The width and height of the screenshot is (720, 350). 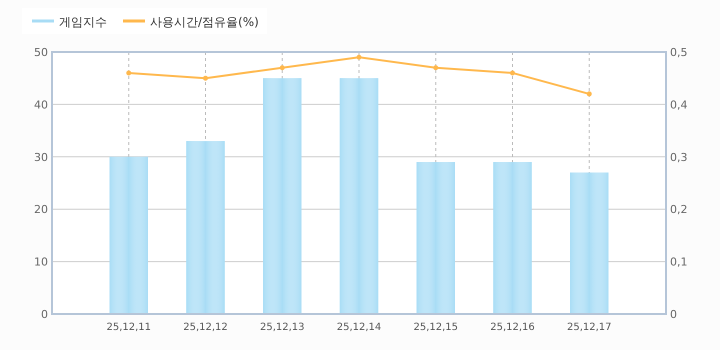 What do you see at coordinates (679, 105) in the screenshot?
I see `y2-tick-label: 0,4` at bounding box center [679, 105].